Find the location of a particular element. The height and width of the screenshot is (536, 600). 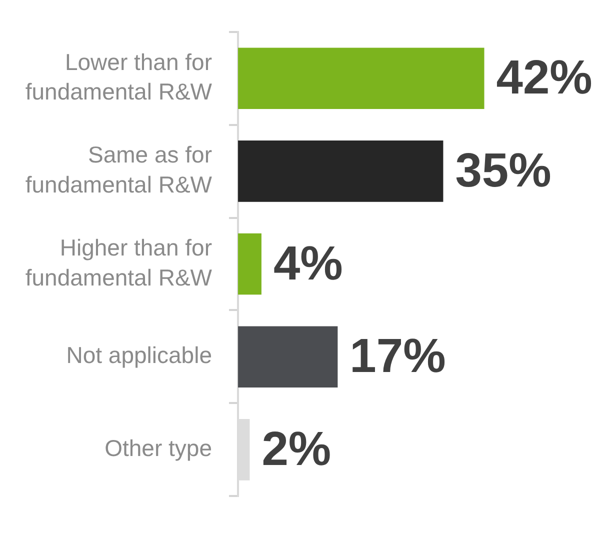

y-tick-label: Lower than for fundamental R&W is located at coordinates (118, 76).